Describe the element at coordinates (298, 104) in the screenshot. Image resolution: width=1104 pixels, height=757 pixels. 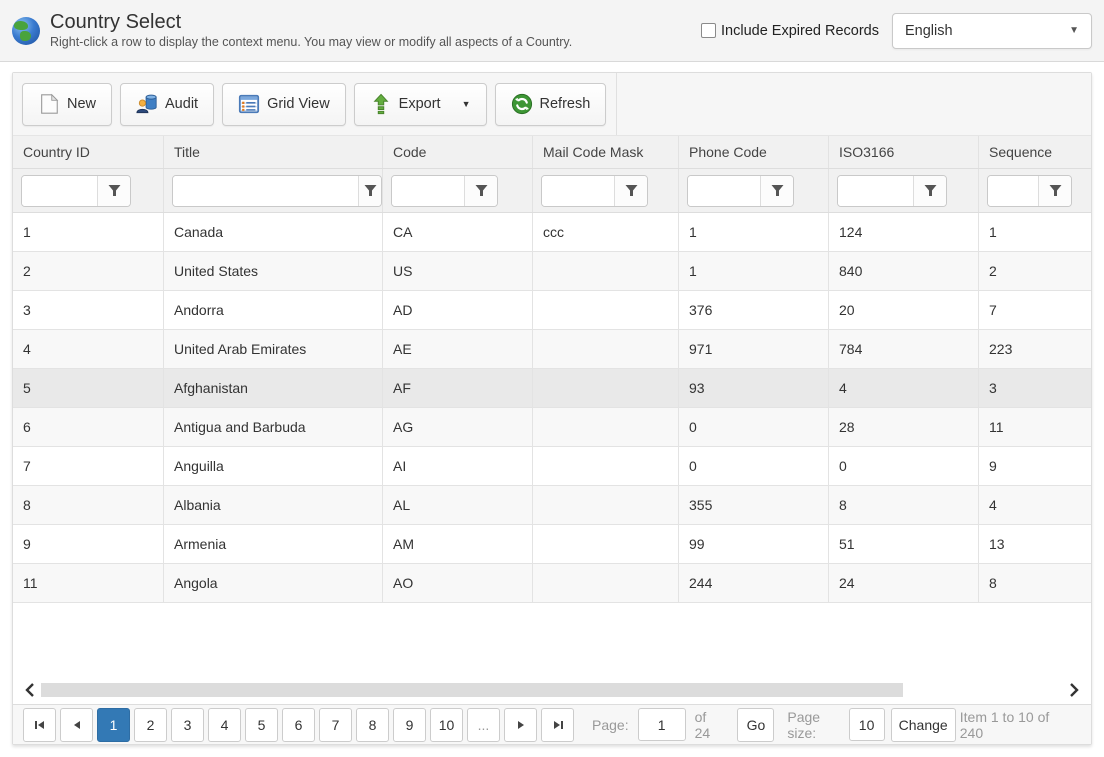
I see `toolbar-button-label: Grid View` at that location.